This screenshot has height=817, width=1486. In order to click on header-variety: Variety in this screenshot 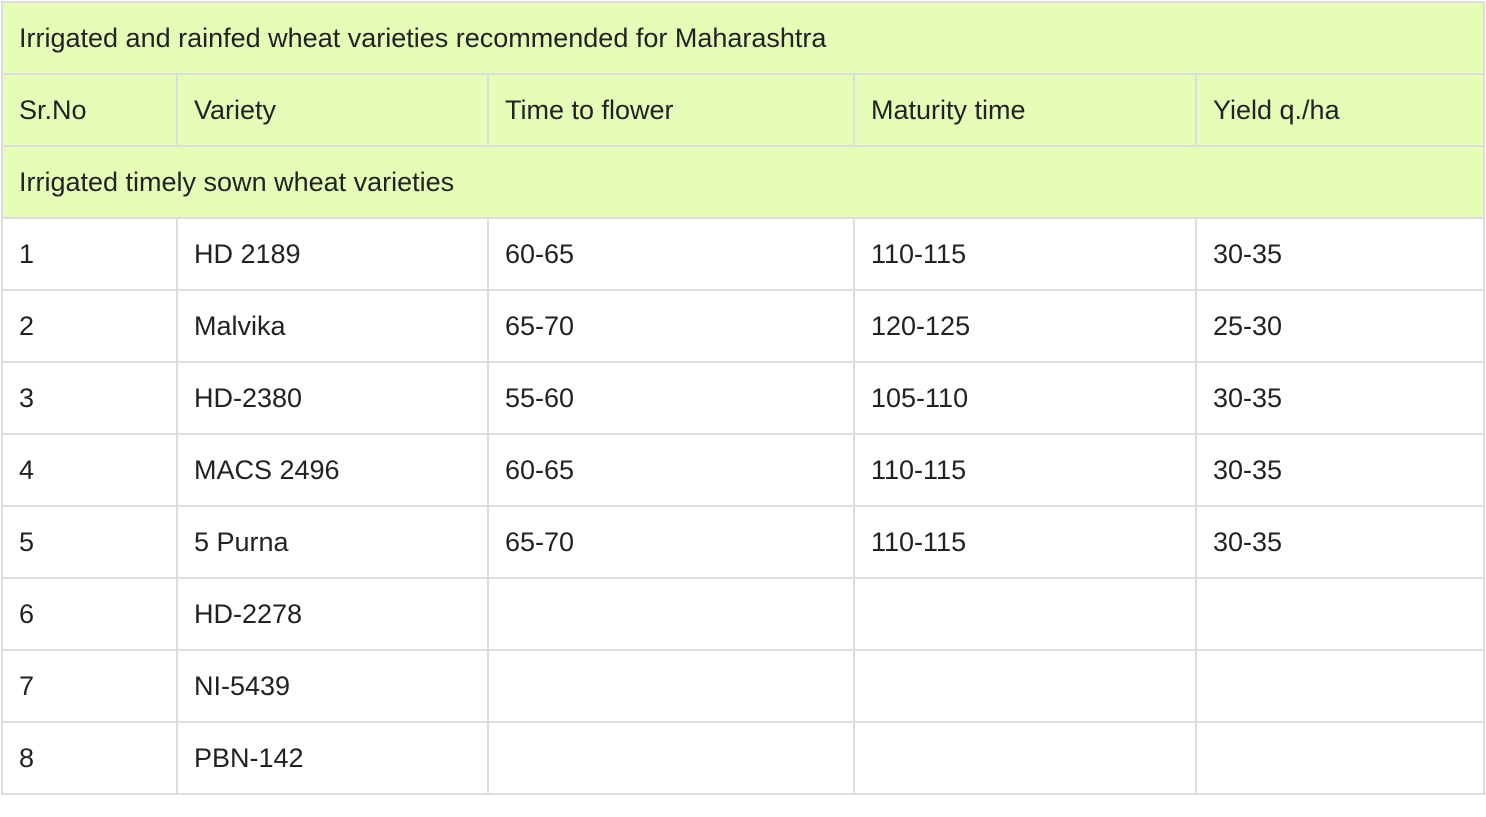, I will do `click(332, 110)`.